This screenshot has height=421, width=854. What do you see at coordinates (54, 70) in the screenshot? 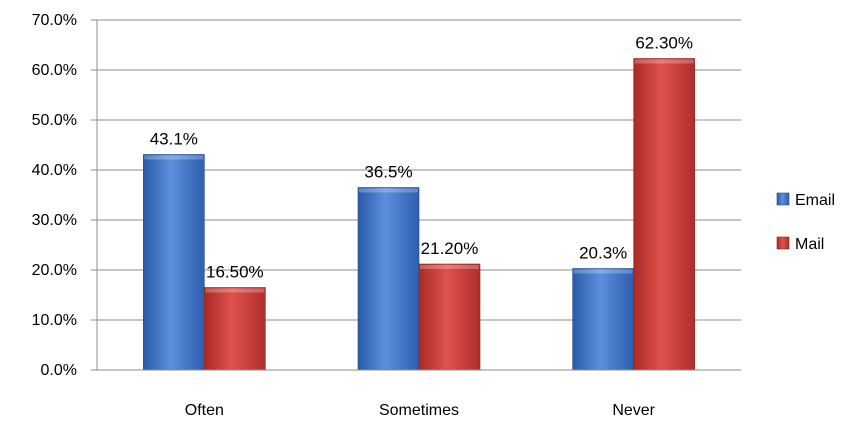
I see `y-tick-label: 60.0%` at bounding box center [54, 70].